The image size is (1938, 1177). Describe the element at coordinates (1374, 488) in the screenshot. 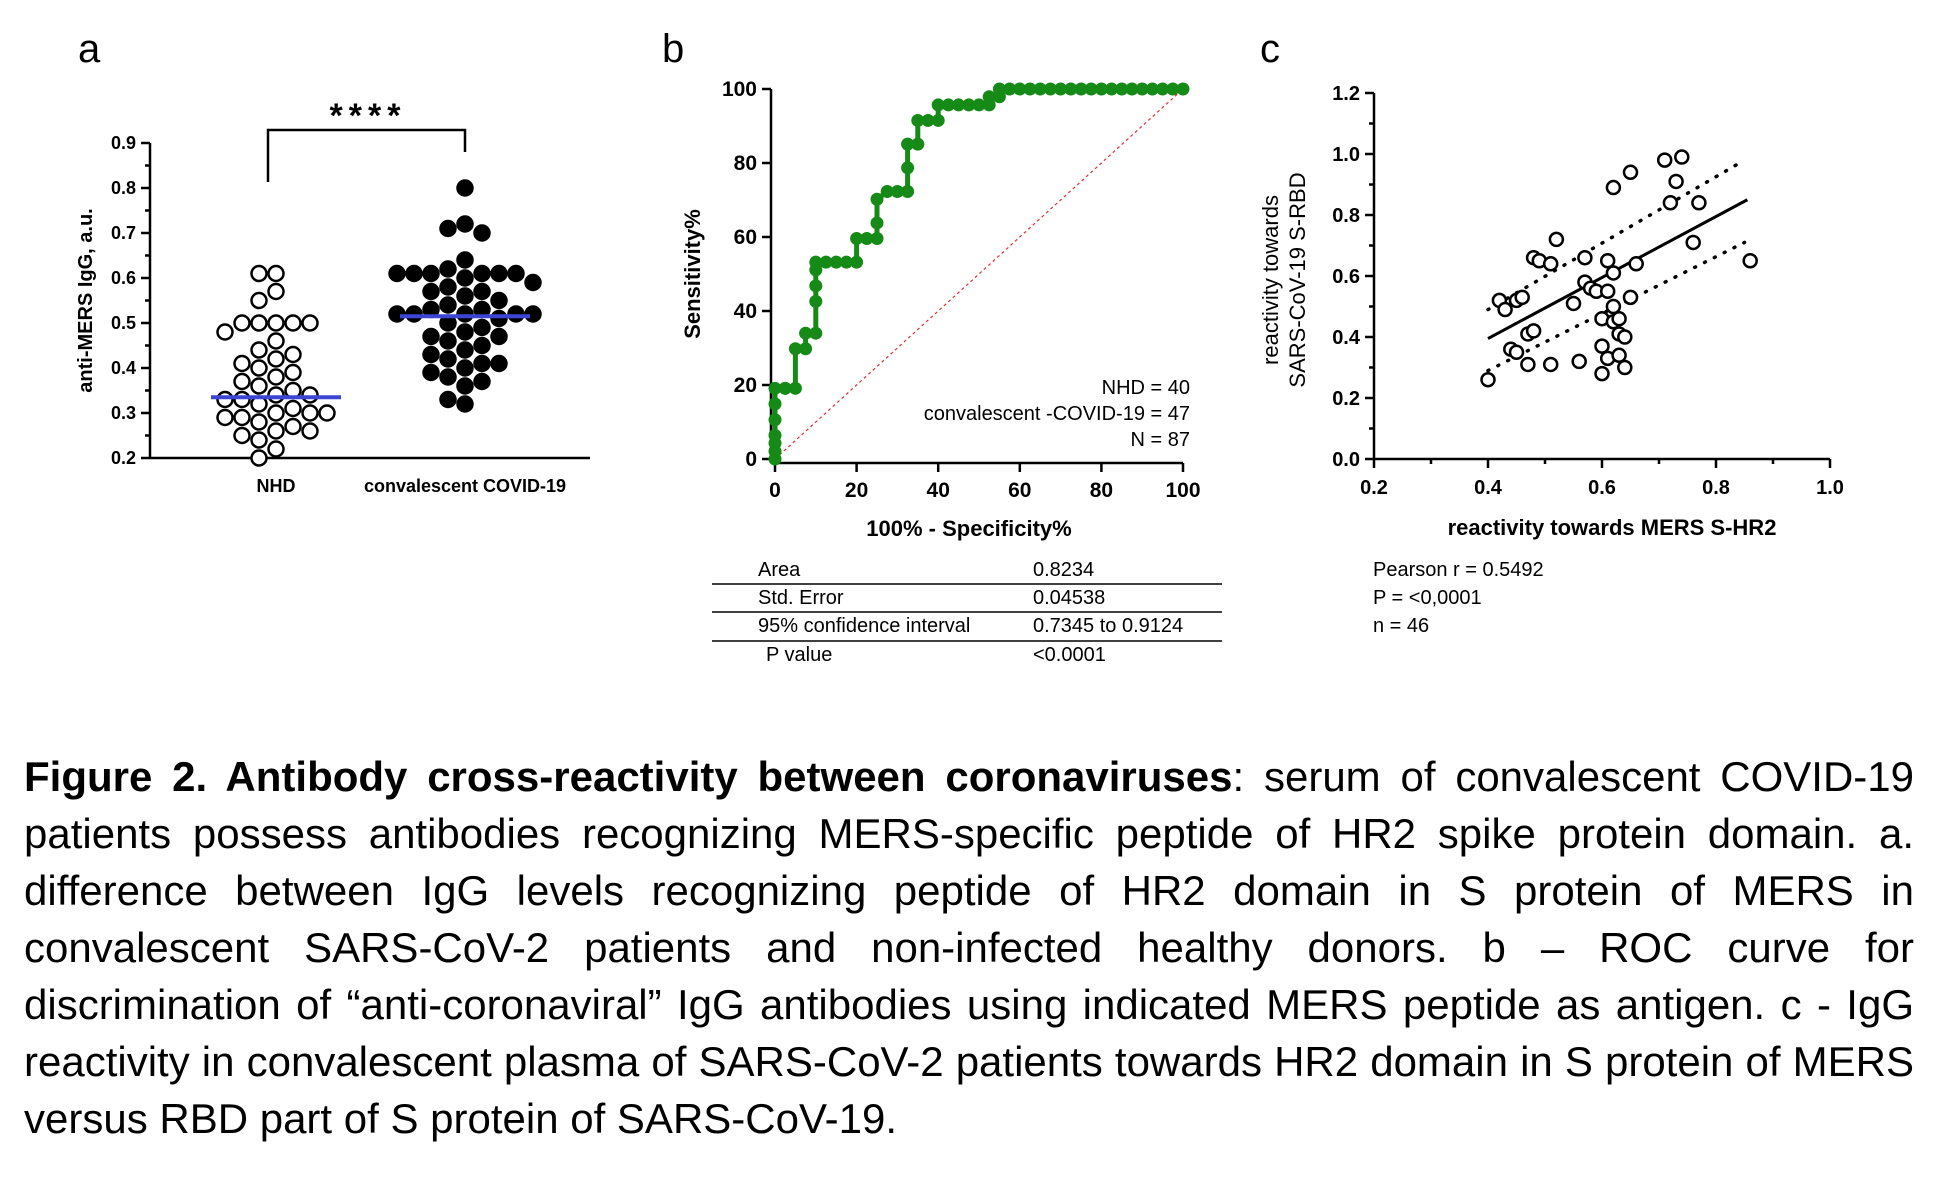

I see `panel-c-x-tick-label: 0.2` at that location.